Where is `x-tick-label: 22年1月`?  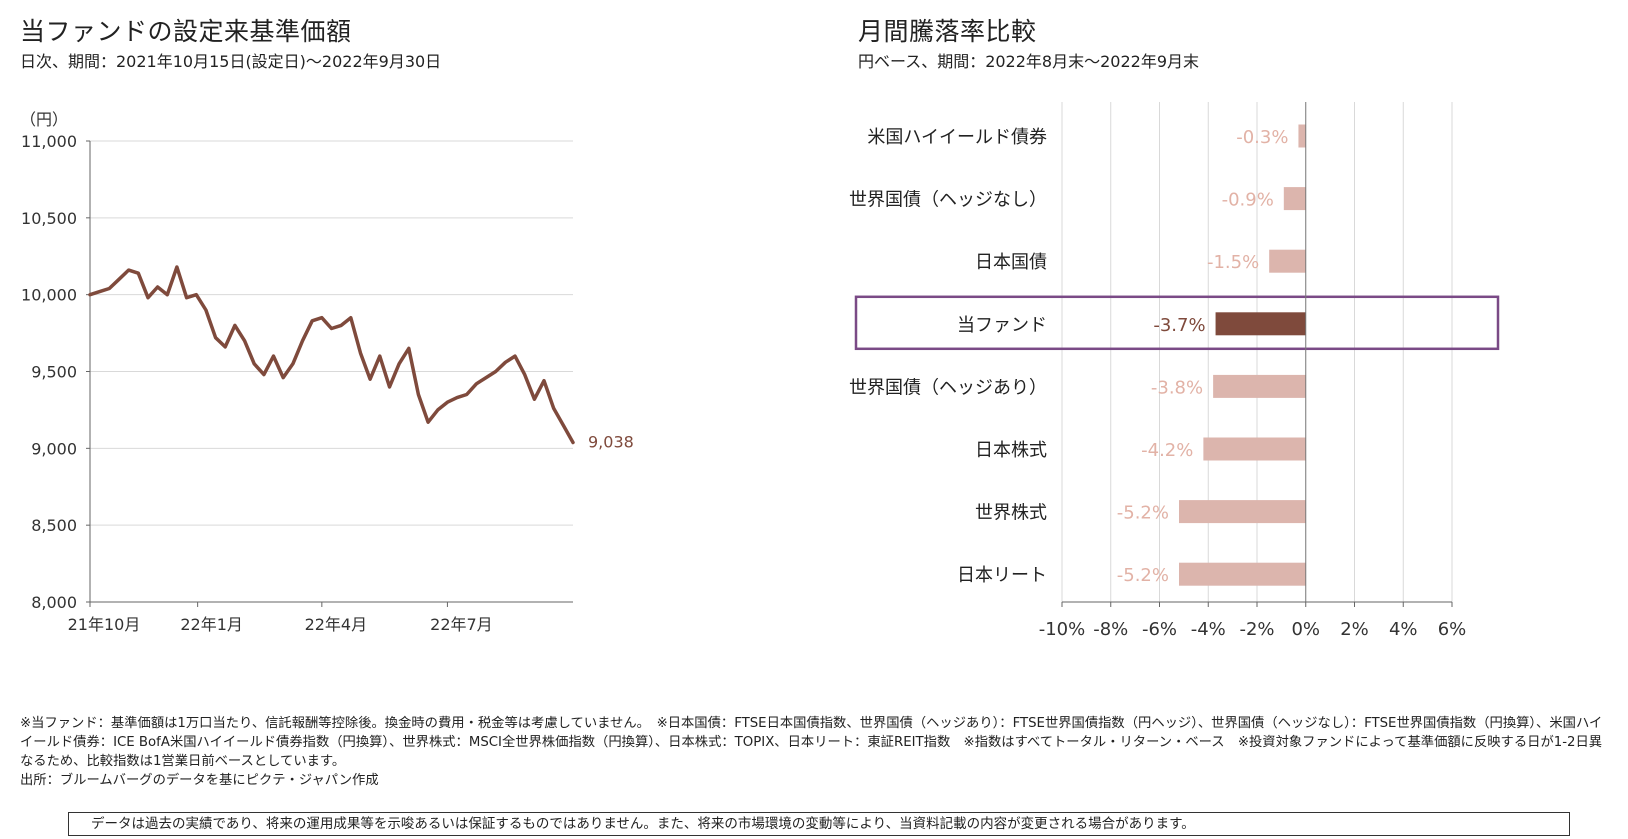 x-tick-label: 22年1月 is located at coordinates (211, 624).